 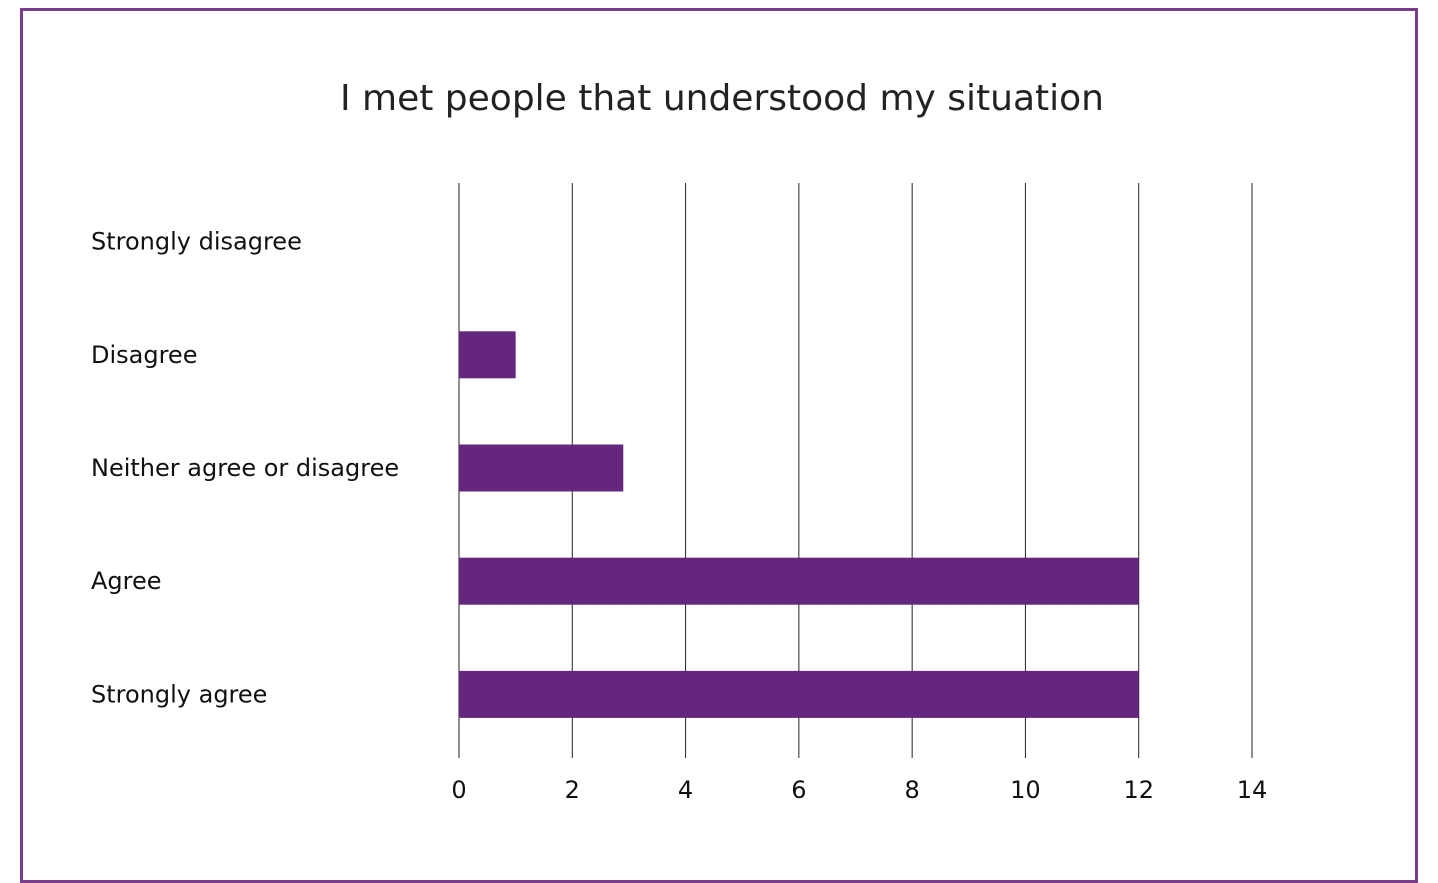 I want to click on x-tick-label-10: 10, so click(x=1025, y=790).